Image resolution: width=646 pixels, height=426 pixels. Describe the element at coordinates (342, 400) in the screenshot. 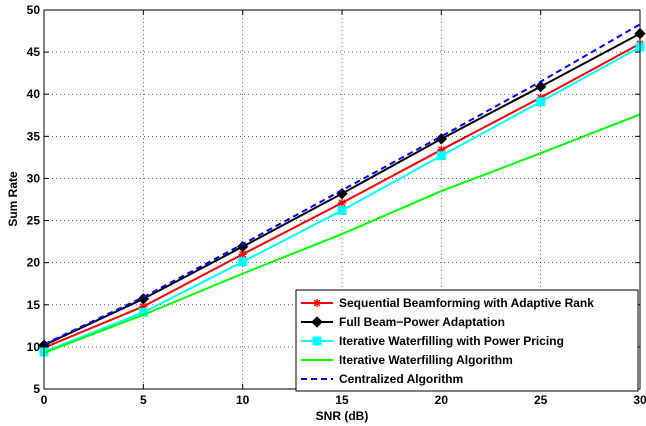

I see `x-tick-label: 15` at that location.